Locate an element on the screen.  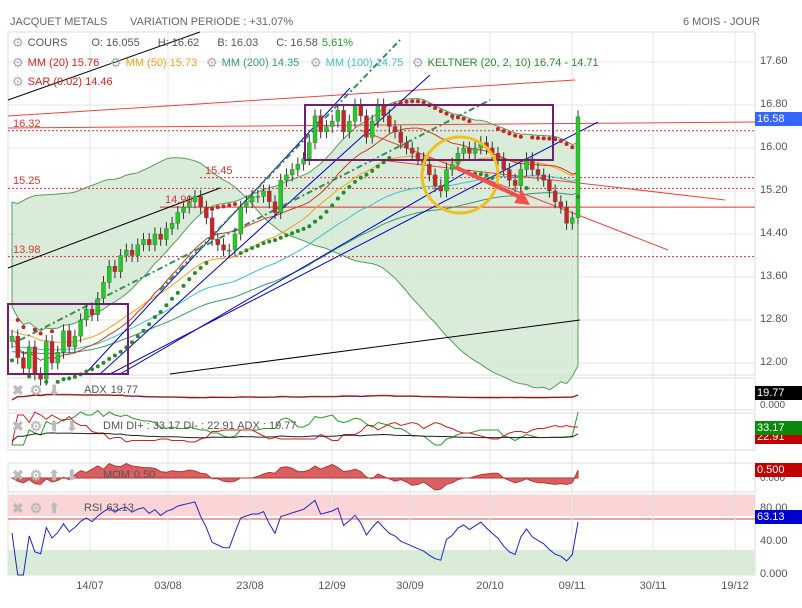
period-selector: 6 MOIS - JOUR is located at coordinates (722, 22).